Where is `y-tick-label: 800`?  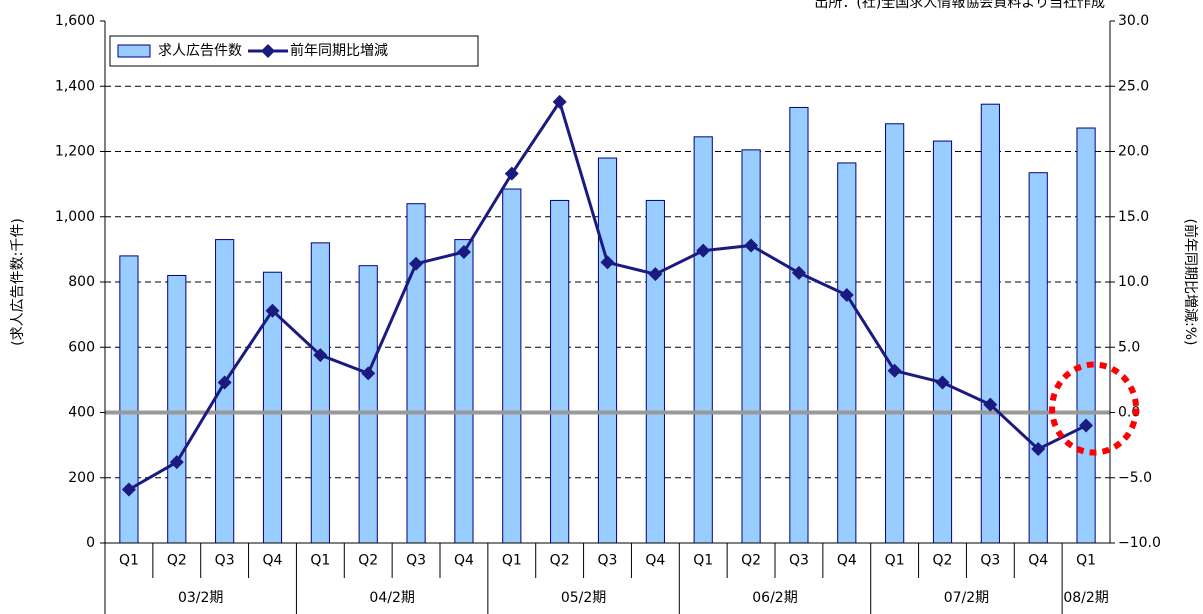
y-tick-label: 800 is located at coordinates (81, 282).